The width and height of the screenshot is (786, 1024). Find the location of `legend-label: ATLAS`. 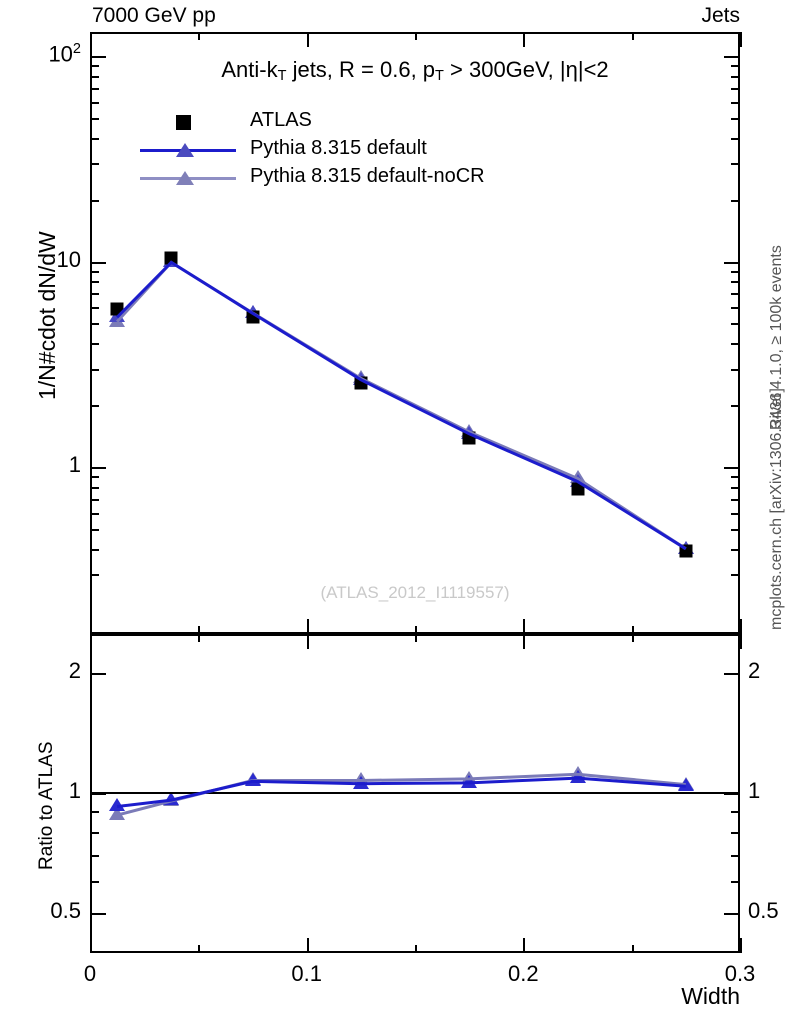

legend-label: ATLAS is located at coordinates (281, 120).